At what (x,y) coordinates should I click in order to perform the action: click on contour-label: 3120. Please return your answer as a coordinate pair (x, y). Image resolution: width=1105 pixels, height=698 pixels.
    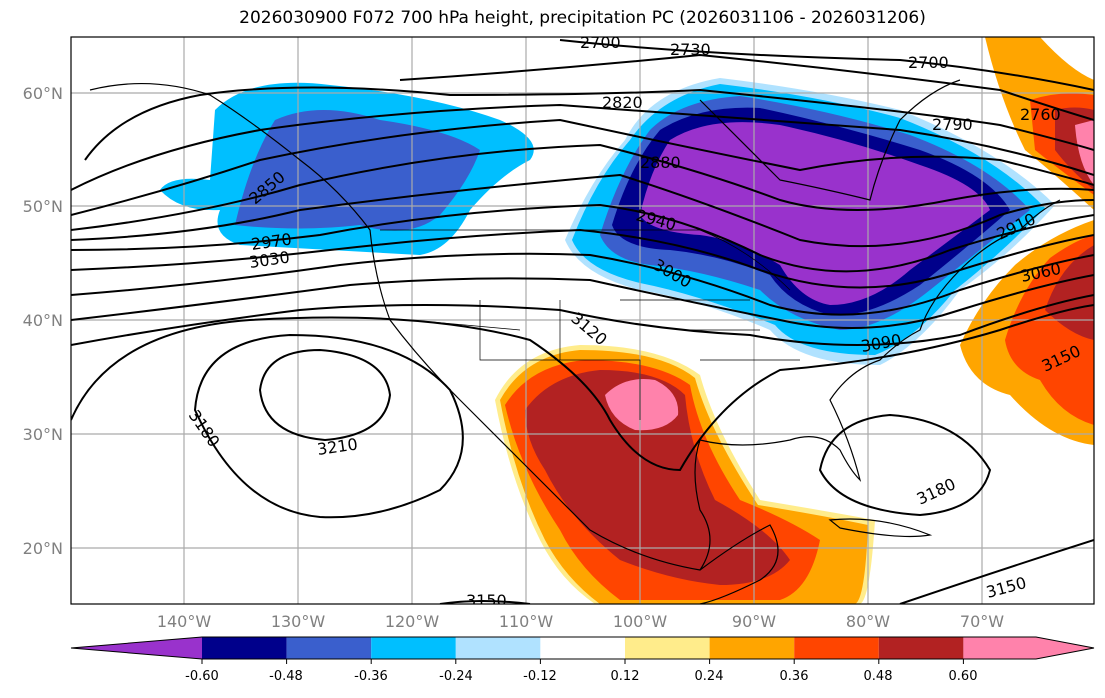
    Looking at the image, I should click on (588, 329).